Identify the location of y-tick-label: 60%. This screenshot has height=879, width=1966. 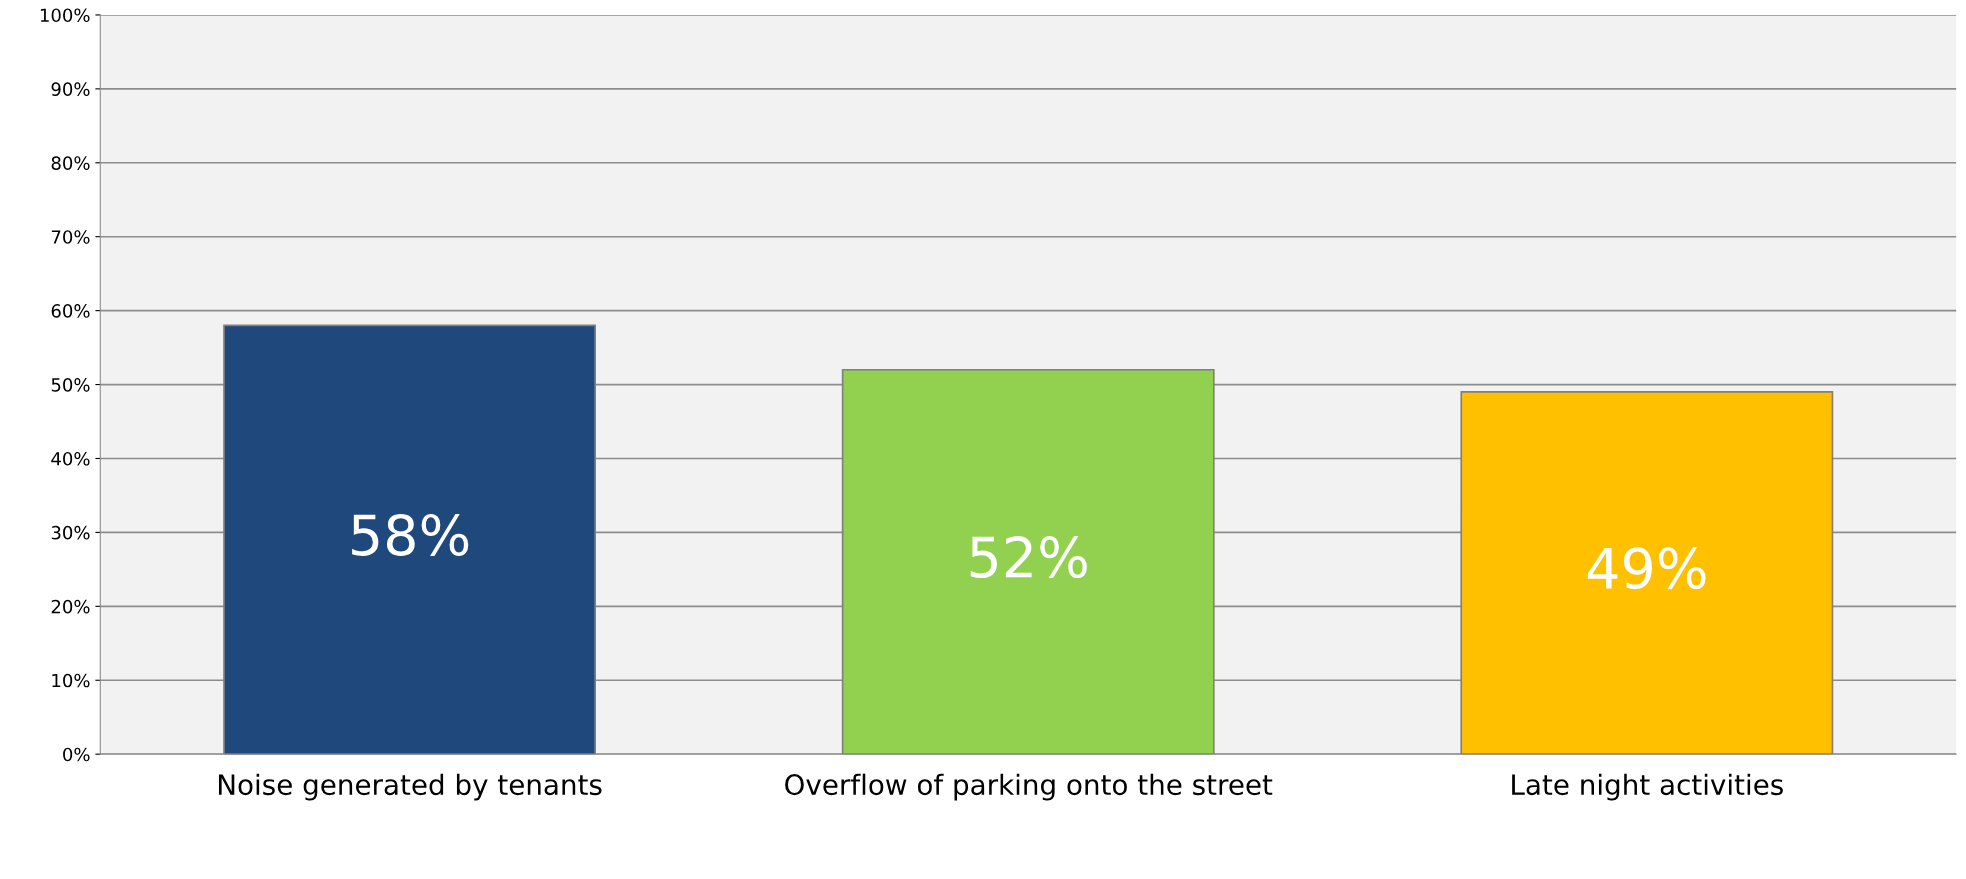
(70, 311).